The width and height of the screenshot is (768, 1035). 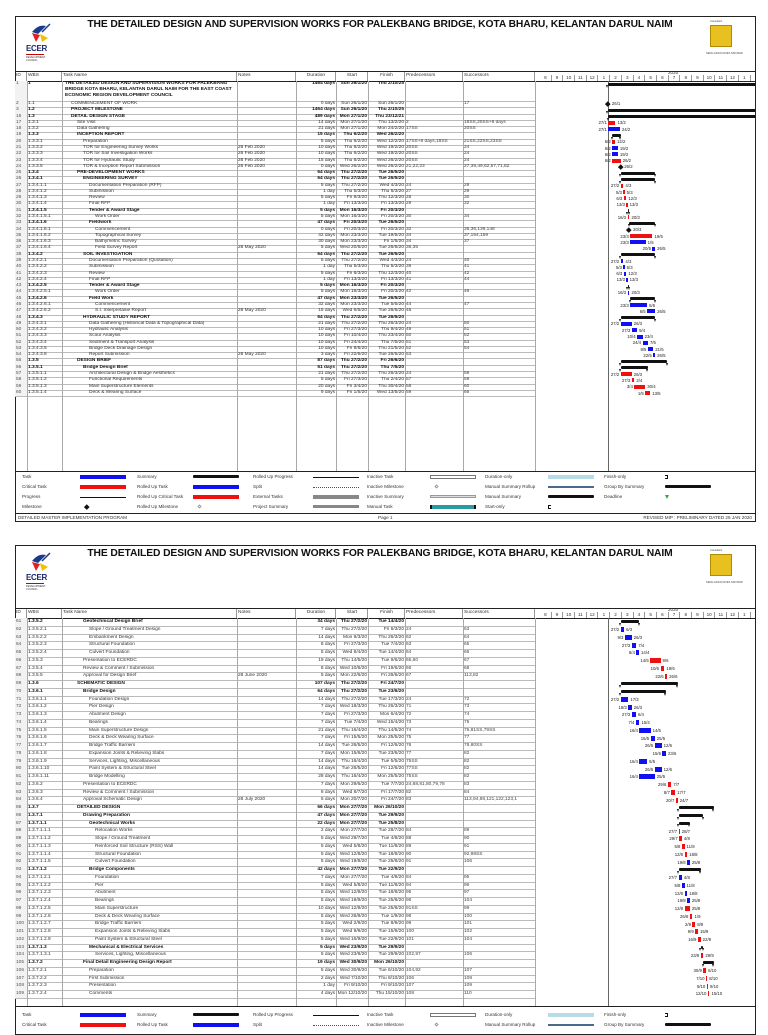 What do you see at coordinates (134, 846) in the screenshot?
I see `table-cell-task-name: Reinforced Soil Structure (RSS) Wall` at bounding box center [134, 846].